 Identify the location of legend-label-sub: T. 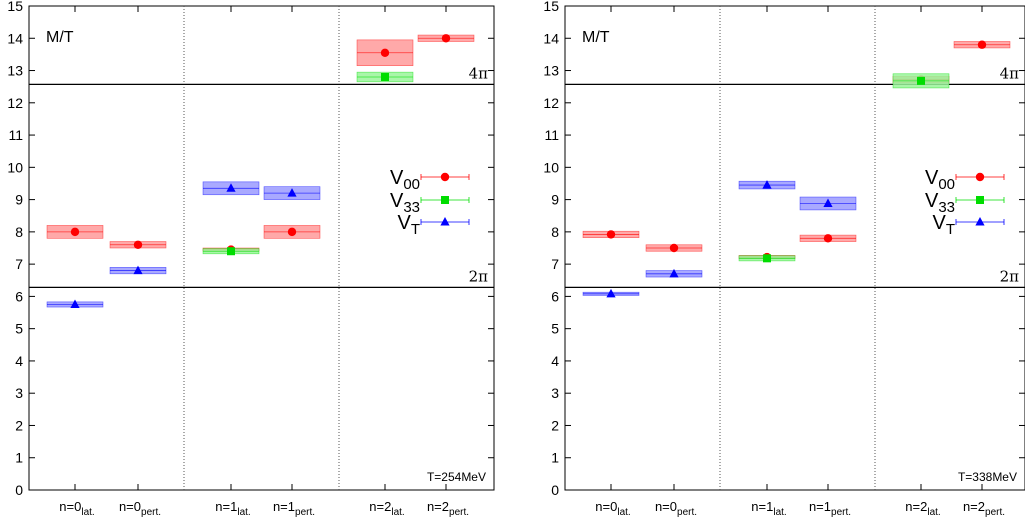
(950, 229).